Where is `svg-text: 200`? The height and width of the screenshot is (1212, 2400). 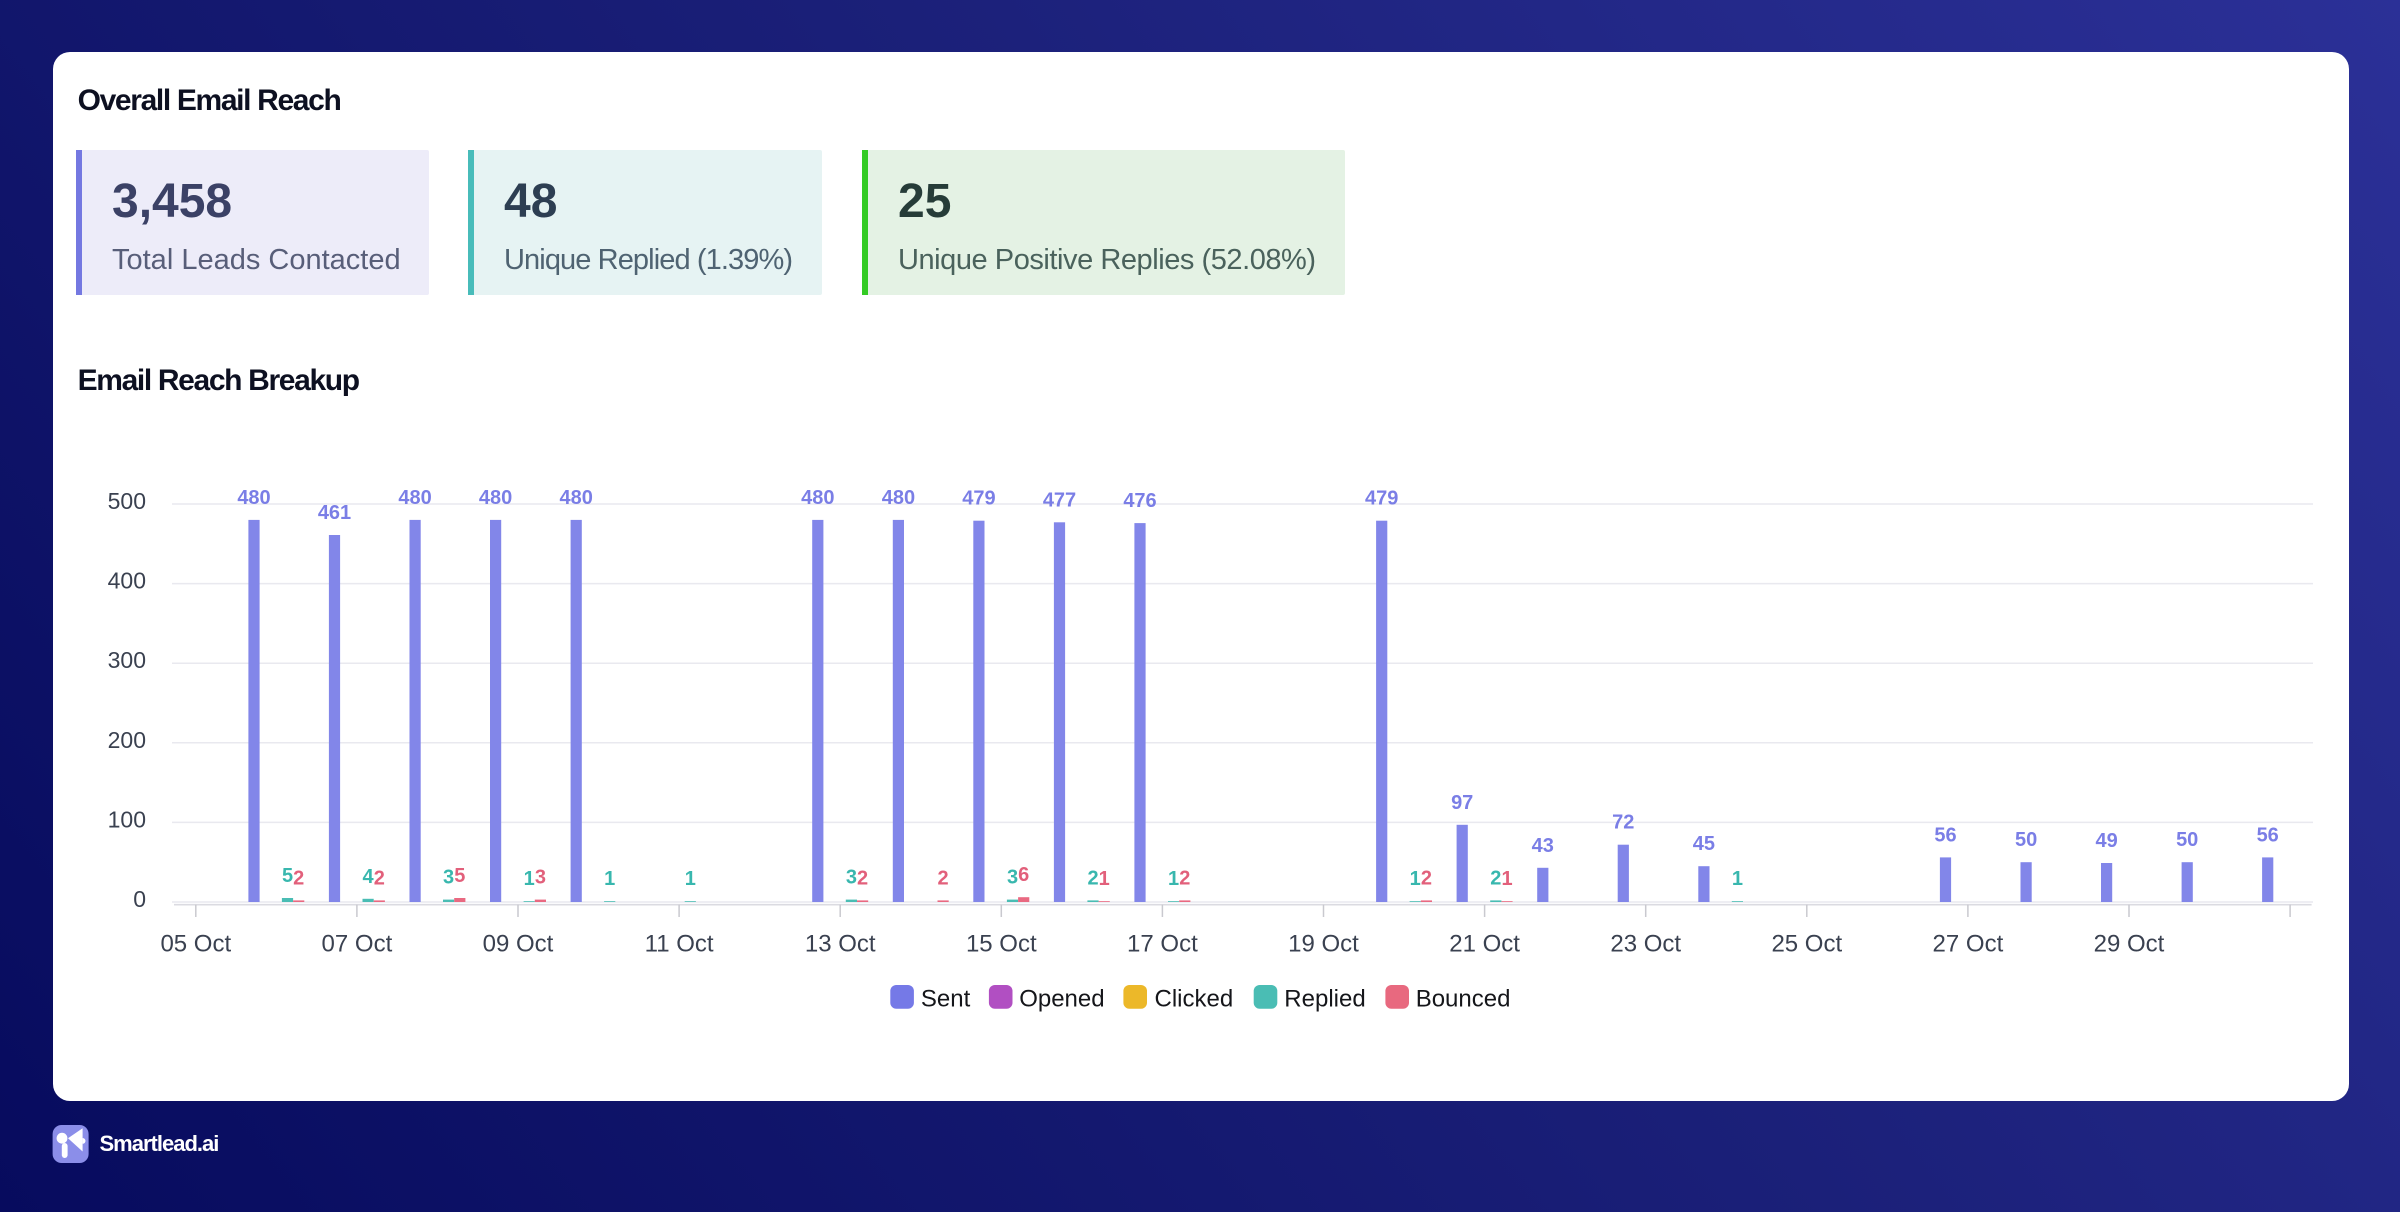 svg-text: 200 is located at coordinates (127, 740).